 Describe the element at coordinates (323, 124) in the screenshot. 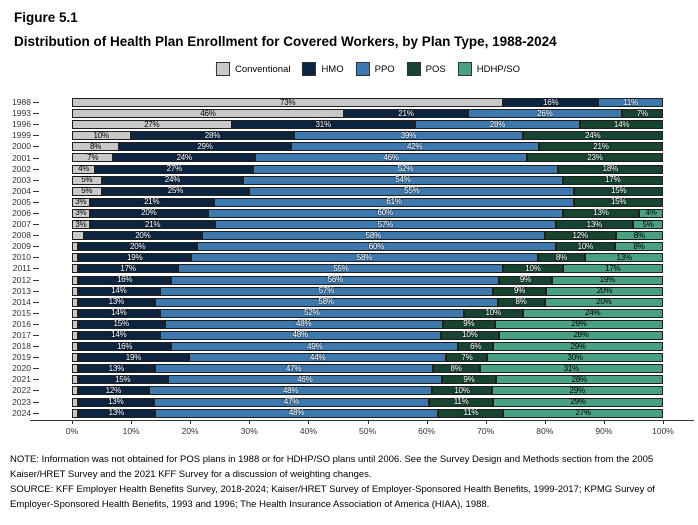

I see `bar-value-label: 31%` at that location.